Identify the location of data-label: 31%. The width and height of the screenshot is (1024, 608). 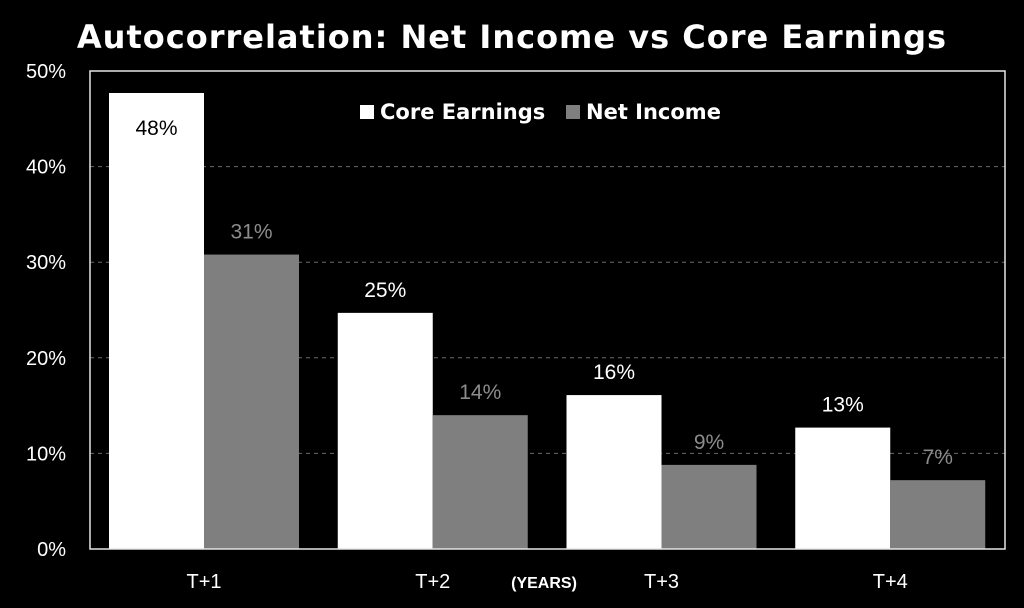
(251, 232).